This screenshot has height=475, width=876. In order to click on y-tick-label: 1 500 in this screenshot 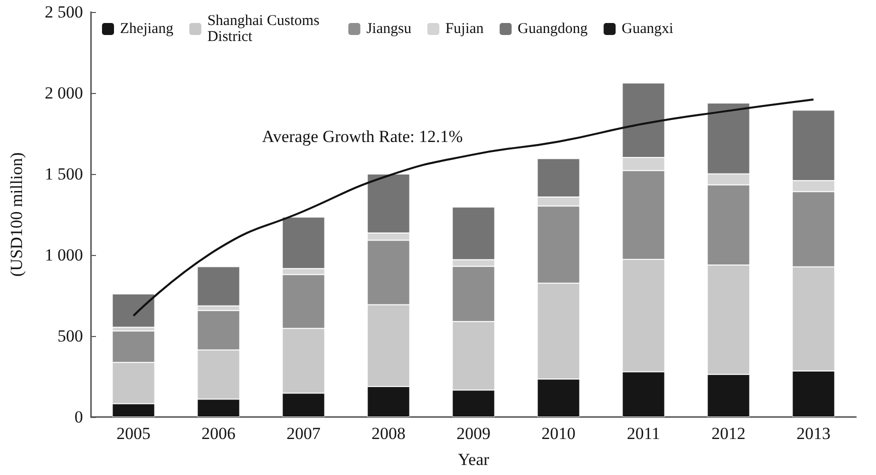, I will do `click(63, 174)`.